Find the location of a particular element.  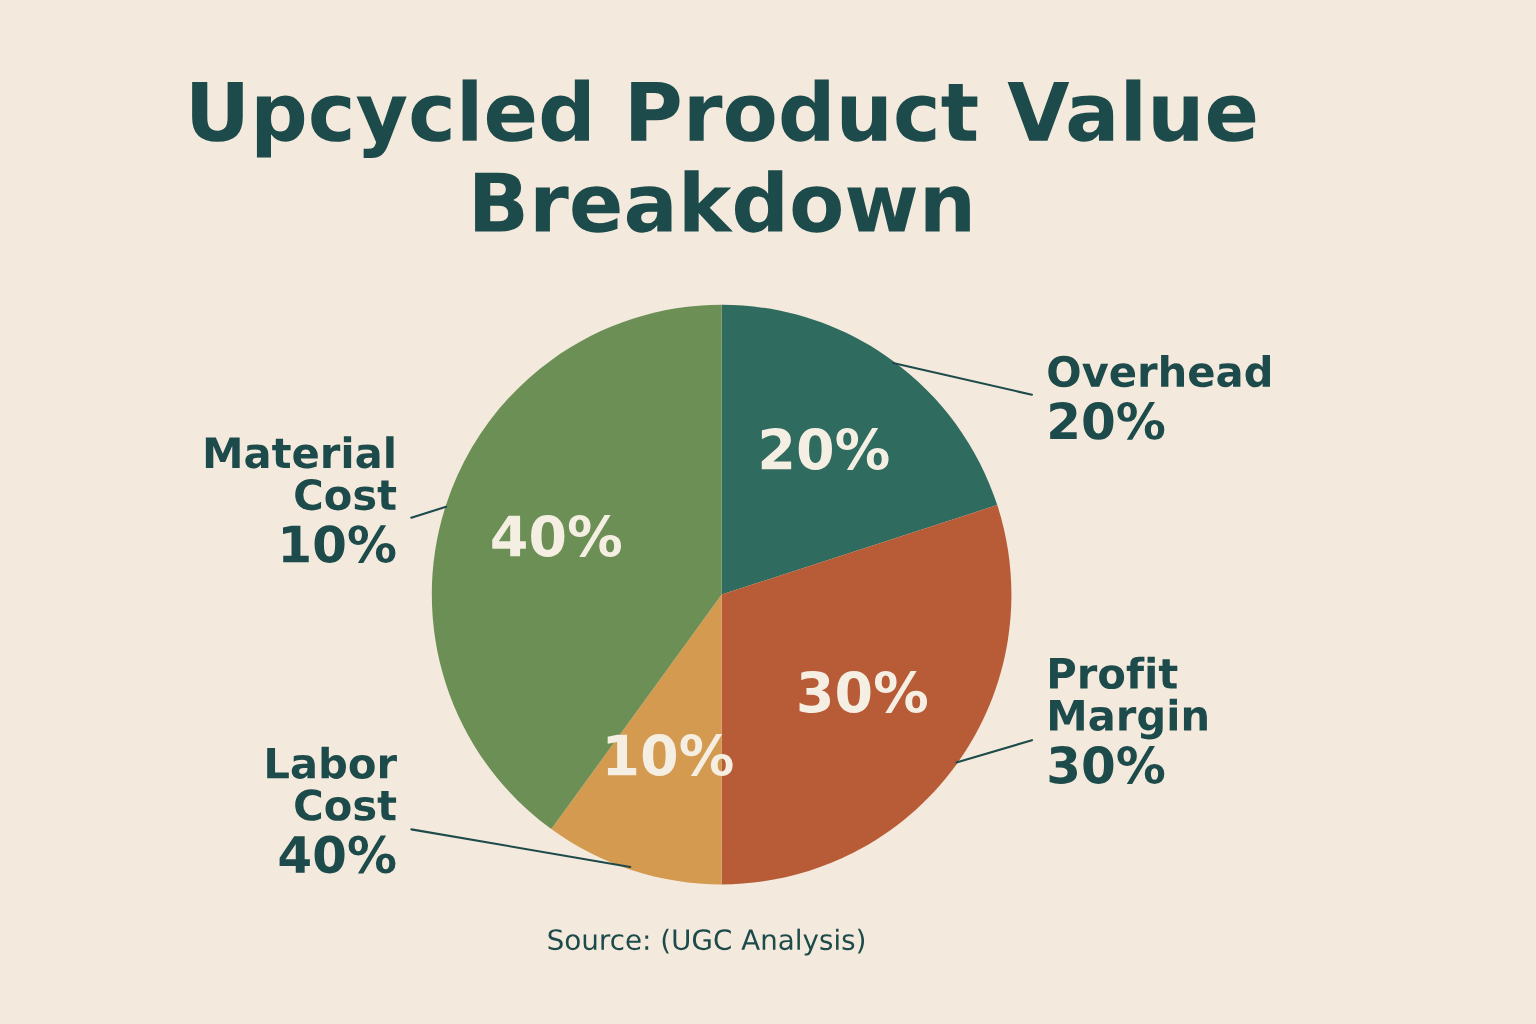

text: 10% is located at coordinates (339, 544).